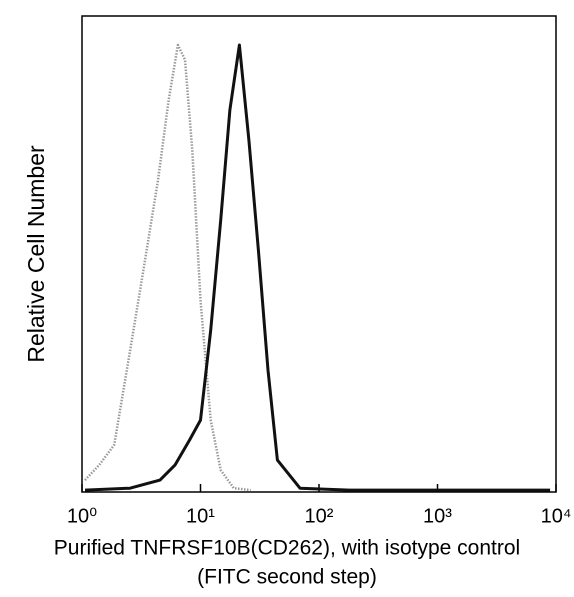 This screenshot has width=574, height=597. I want to click on x-tick-label: 10⁴, so click(556, 516).